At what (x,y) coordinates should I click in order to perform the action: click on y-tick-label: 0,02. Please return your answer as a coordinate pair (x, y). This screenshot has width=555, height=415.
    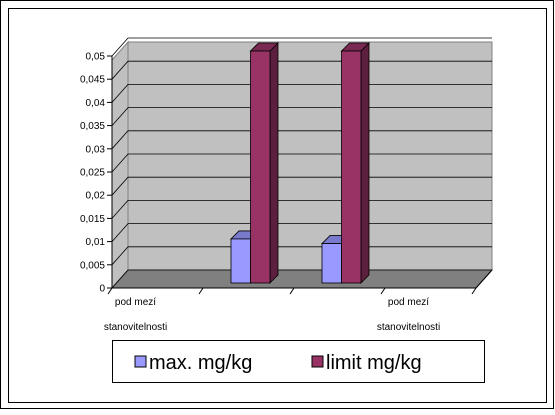
    Looking at the image, I should click on (96, 196).